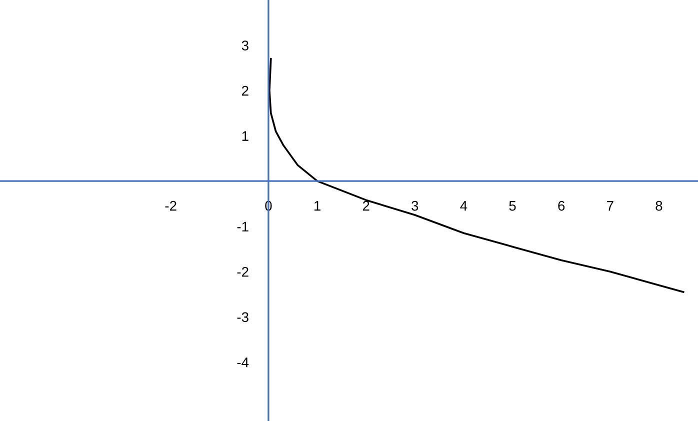  Describe the element at coordinates (170, 205) in the screenshot. I see `x-tick-label: -2` at that location.